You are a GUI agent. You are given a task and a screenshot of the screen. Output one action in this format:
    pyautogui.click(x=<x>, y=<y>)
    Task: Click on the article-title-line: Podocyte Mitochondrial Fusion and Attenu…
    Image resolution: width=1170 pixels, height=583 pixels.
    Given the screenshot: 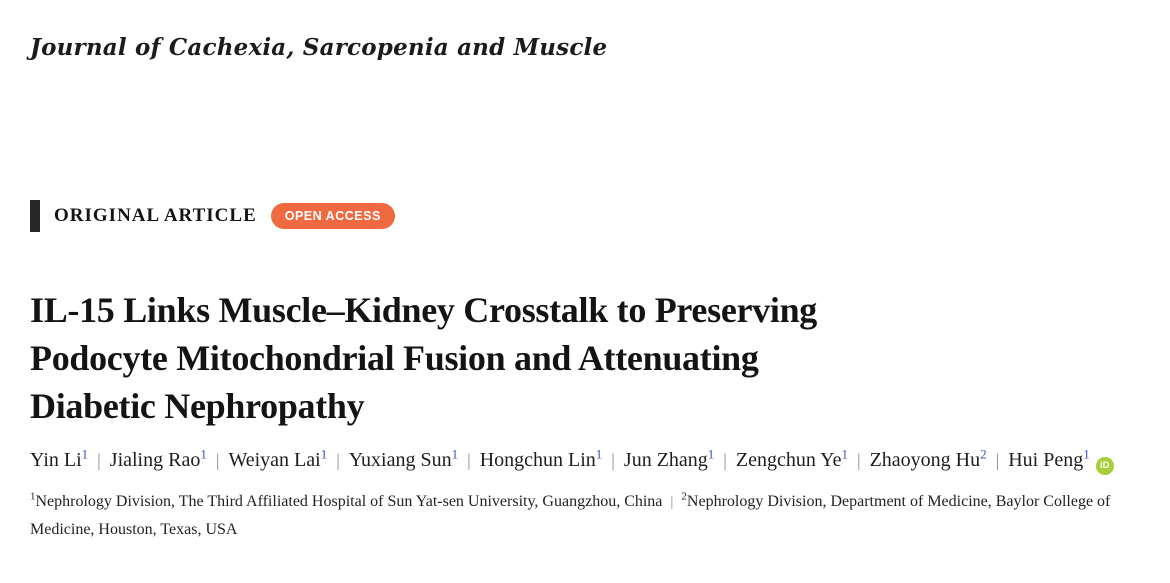 What is the action you would take?
    pyautogui.click(x=394, y=358)
    